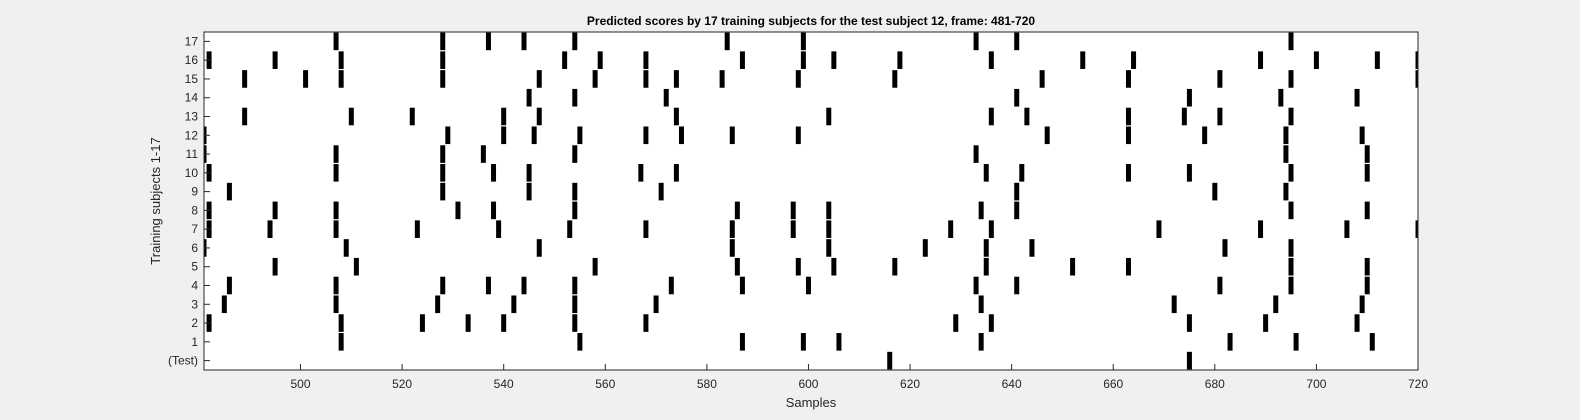 This screenshot has width=1580, height=420. I want to click on x-tick-label: 600, so click(808, 384).